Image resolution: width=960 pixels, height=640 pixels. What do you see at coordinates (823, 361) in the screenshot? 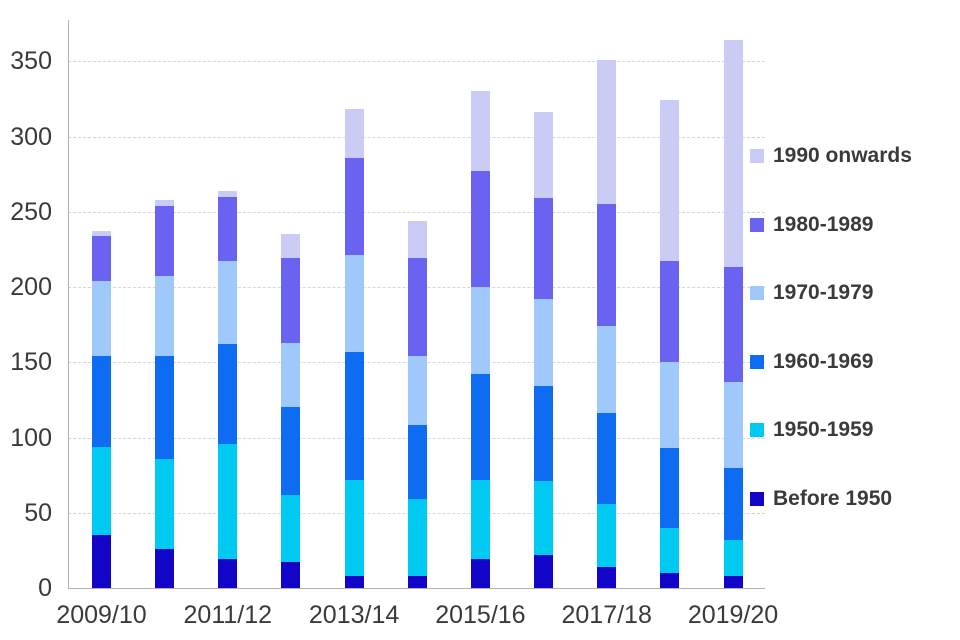
I see `legend-label: 1960-1969` at bounding box center [823, 361].